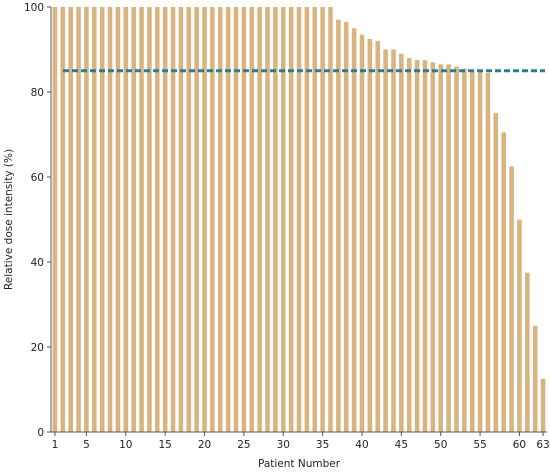 Image resolution: width=550 pixels, height=472 pixels. Describe the element at coordinates (55, 445) in the screenshot. I see `x-tick-label-1: 1` at that location.